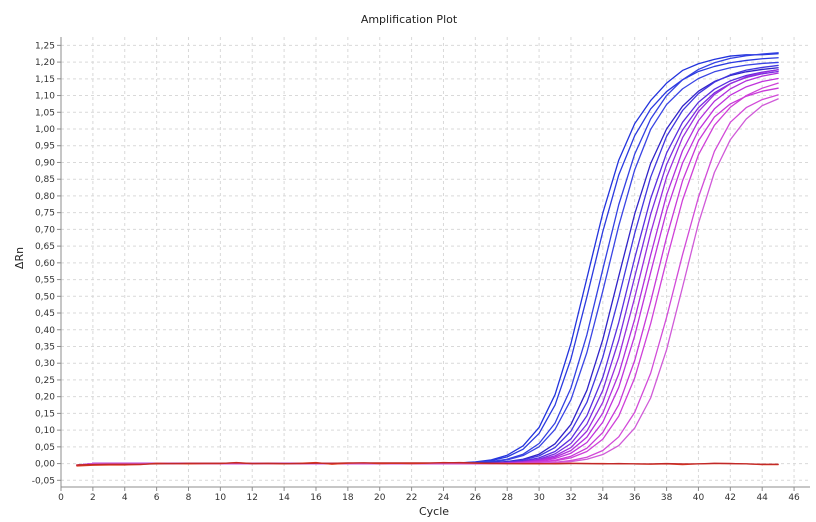 Image resolution: width=816 pixels, height=522 pixels. What do you see at coordinates (221, 498) in the screenshot?
I see `x-tick-label: 10` at bounding box center [221, 498].